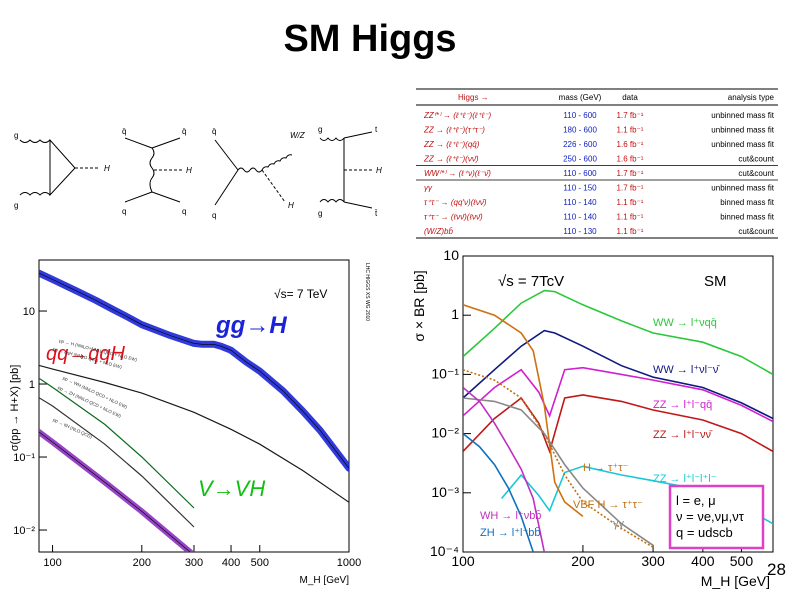 The width and height of the screenshot is (794, 595). Describe the element at coordinates (62, 170) in the screenshot. I see `feynman-diagram-ggH: g g H` at that location.